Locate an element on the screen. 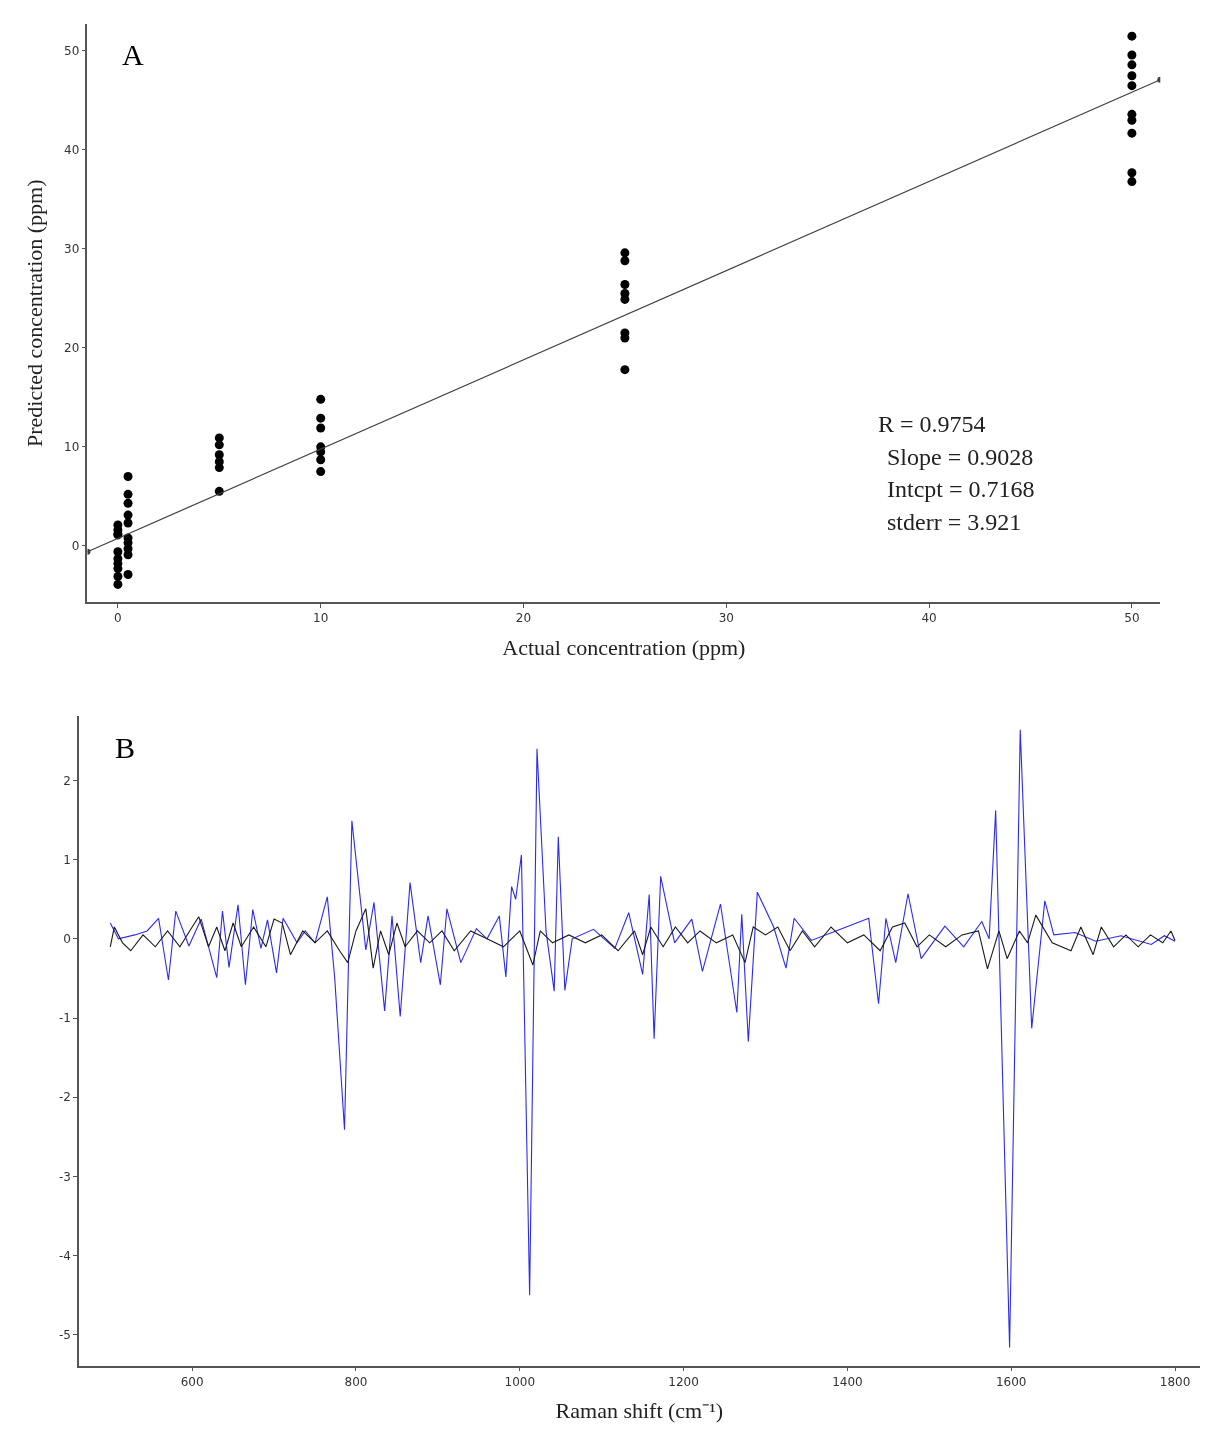 Image resolution: width=1212 pixels, height=1447 pixels. annotation: B is located at coordinates (125, 747).